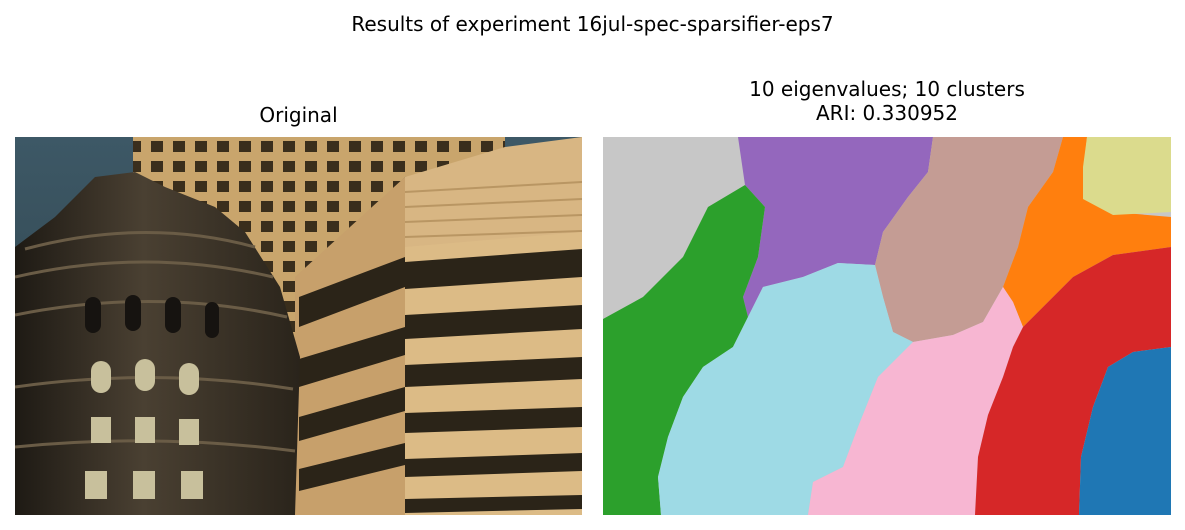 The height and width of the screenshot is (530, 1185). What do you see at coordinates (298, 115) in the screenshot?
I see `original-title: Original` at bounding box center [298, 115].